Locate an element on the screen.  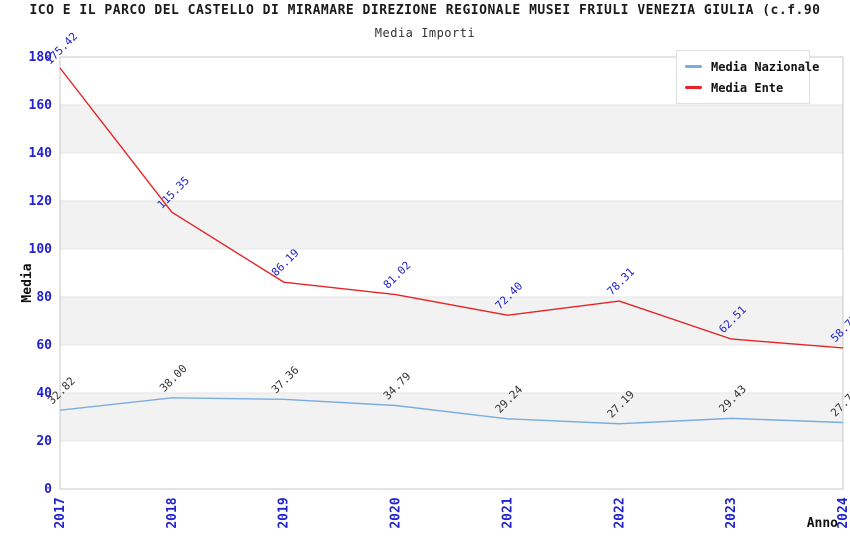
legend-item-media-ente: Media Ente is located at coordinates (747, 87).